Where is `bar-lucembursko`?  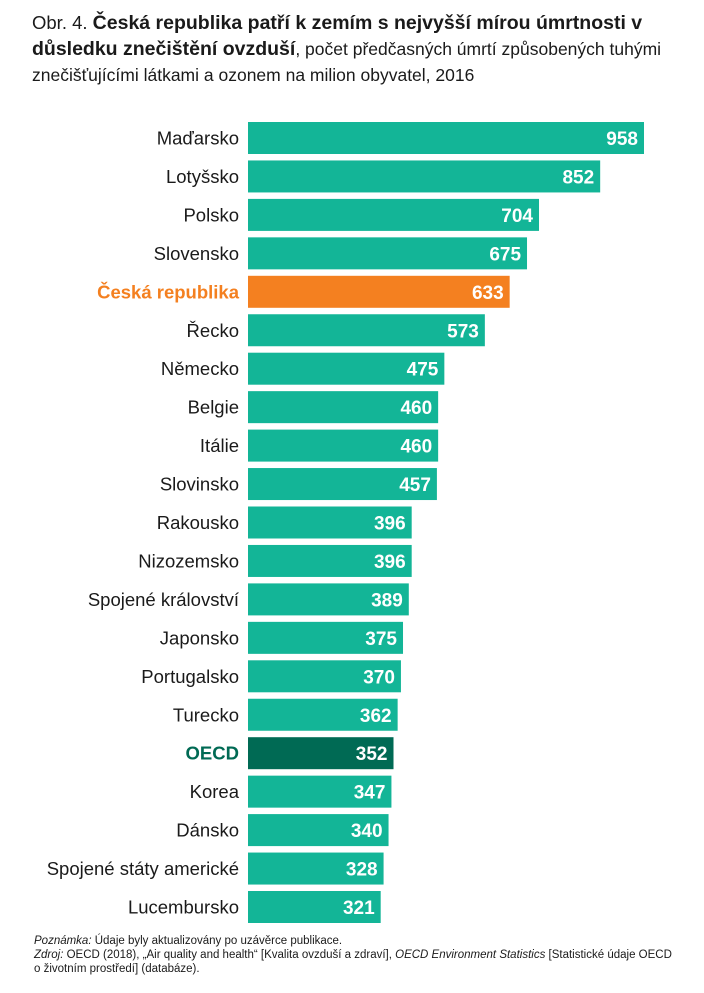
bar-lucembursko is located at coordinates (314, 907).